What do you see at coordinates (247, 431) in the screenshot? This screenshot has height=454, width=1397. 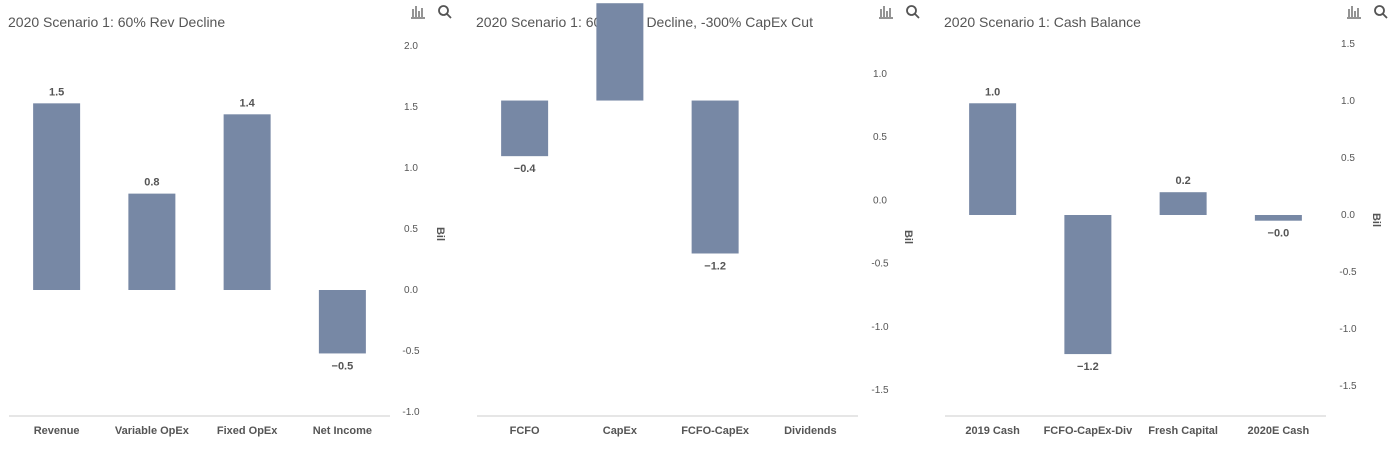 I see `x-tick-label: Fixed OpEx` at bounding box center [247, 431].